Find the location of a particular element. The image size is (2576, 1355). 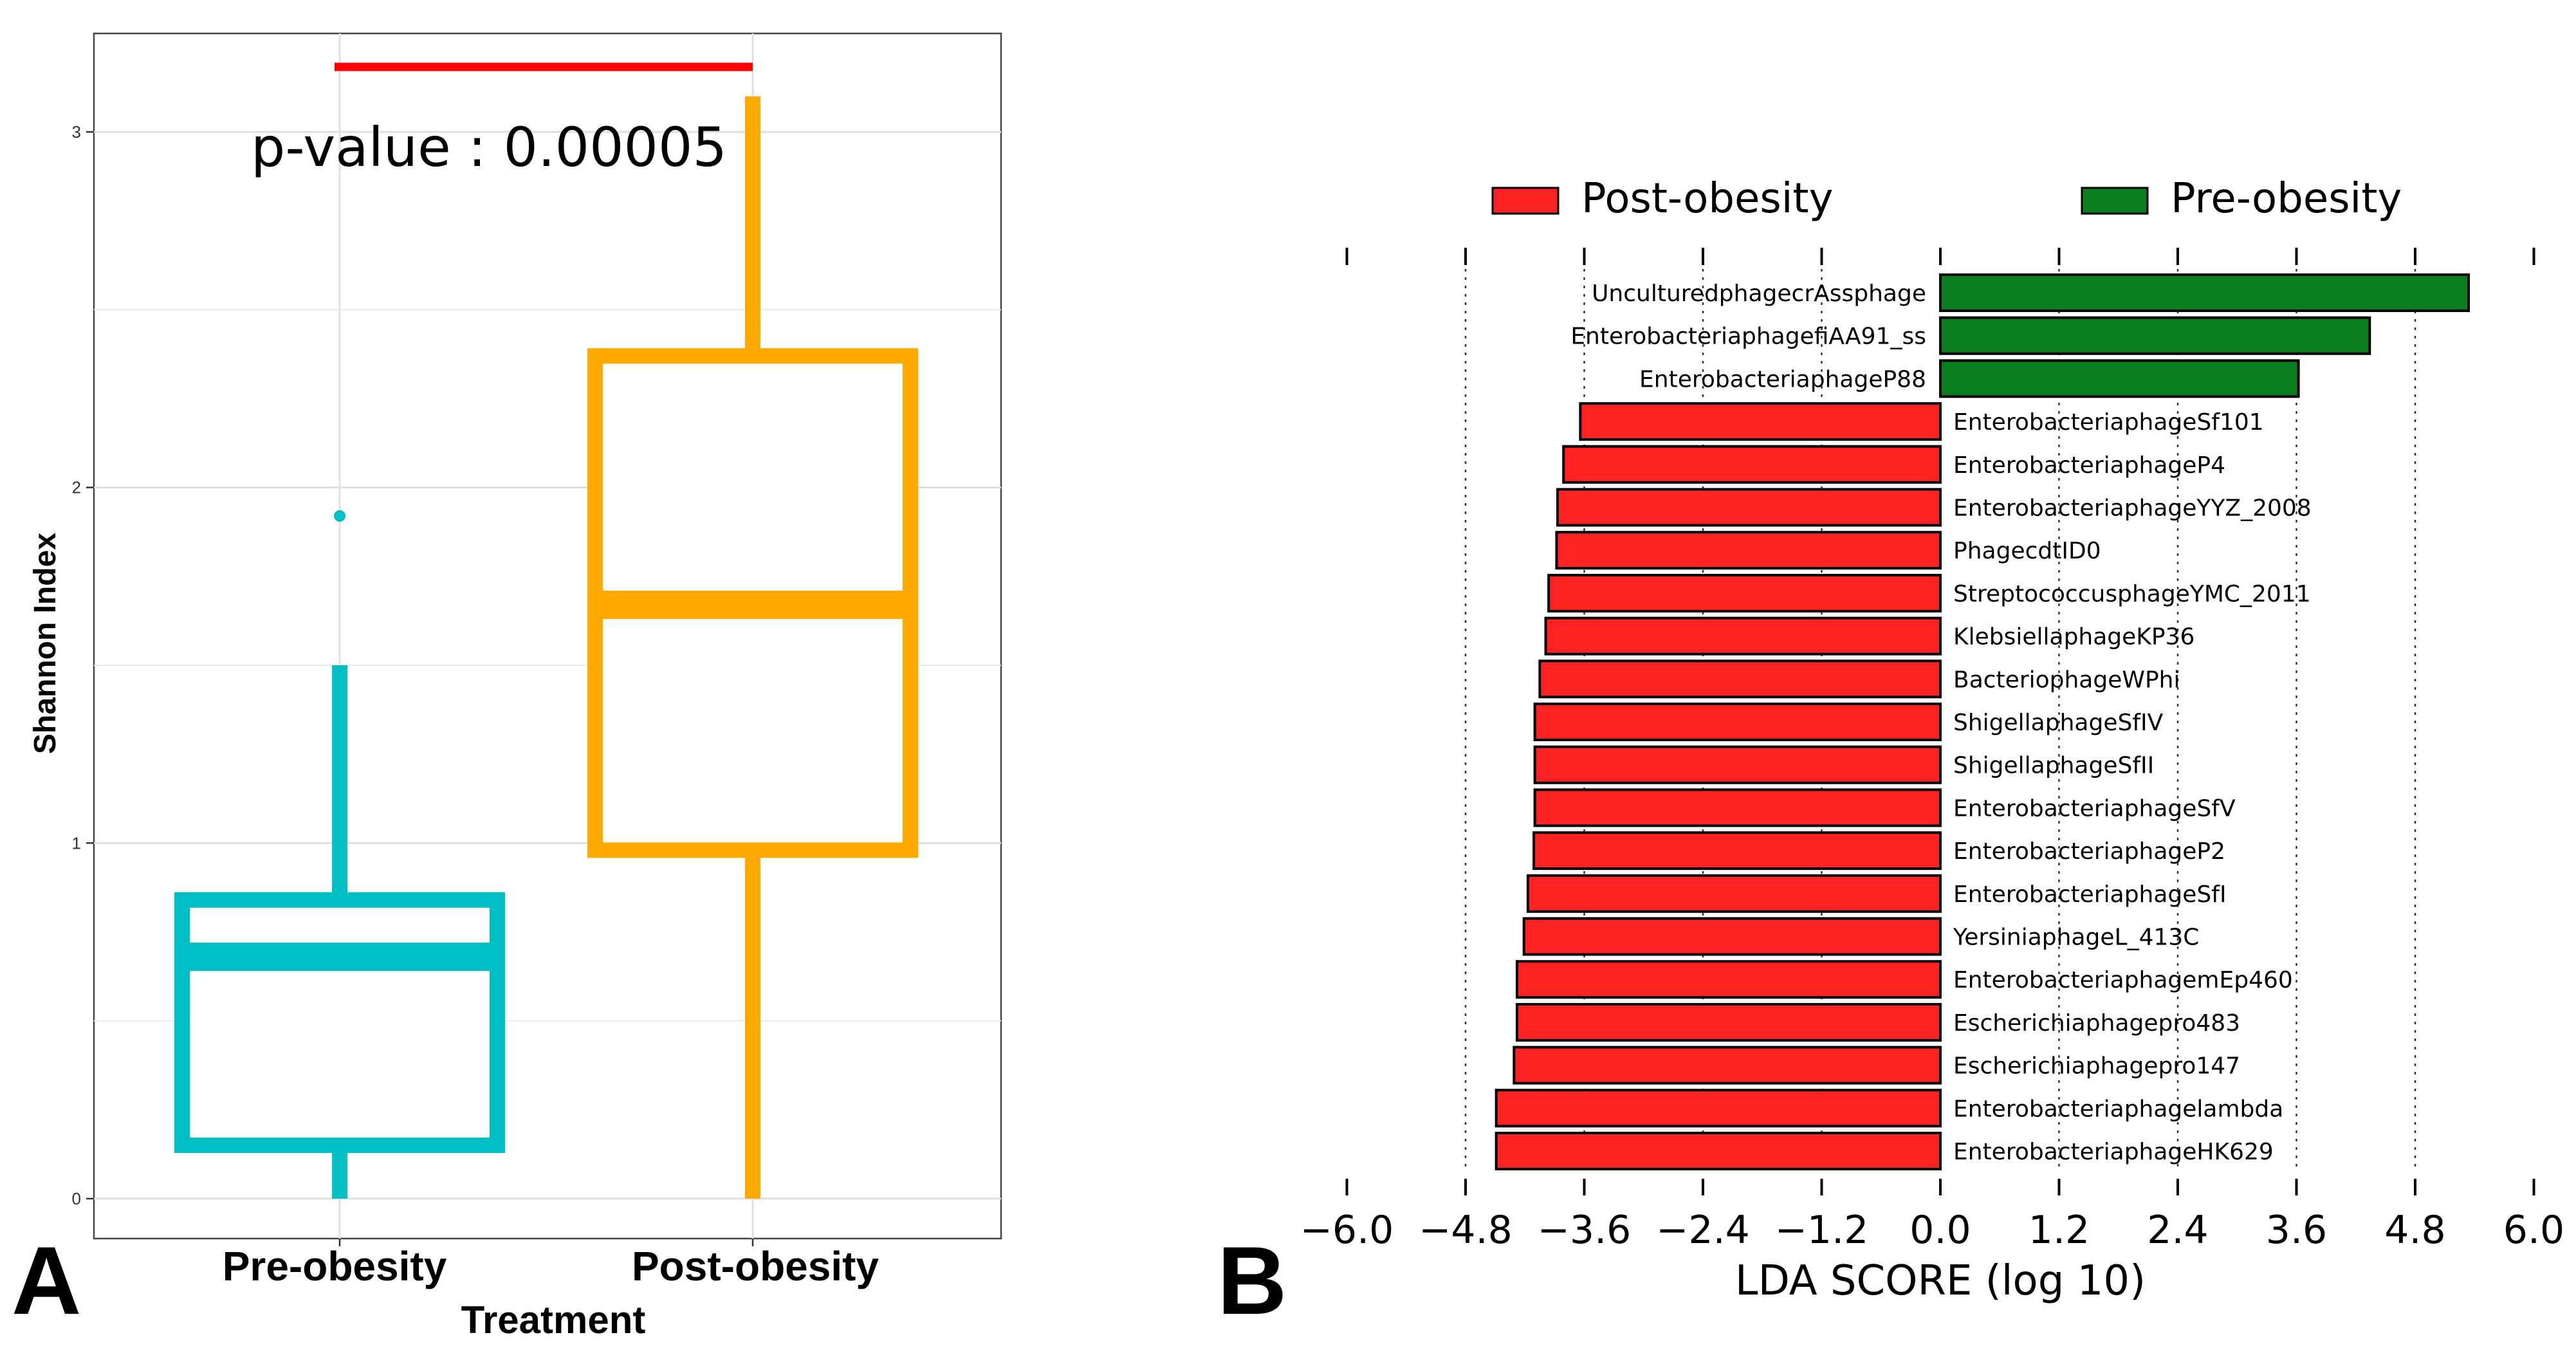

bar-EnterobacteriaphageSf101 is located at coordinates (1760, 421).